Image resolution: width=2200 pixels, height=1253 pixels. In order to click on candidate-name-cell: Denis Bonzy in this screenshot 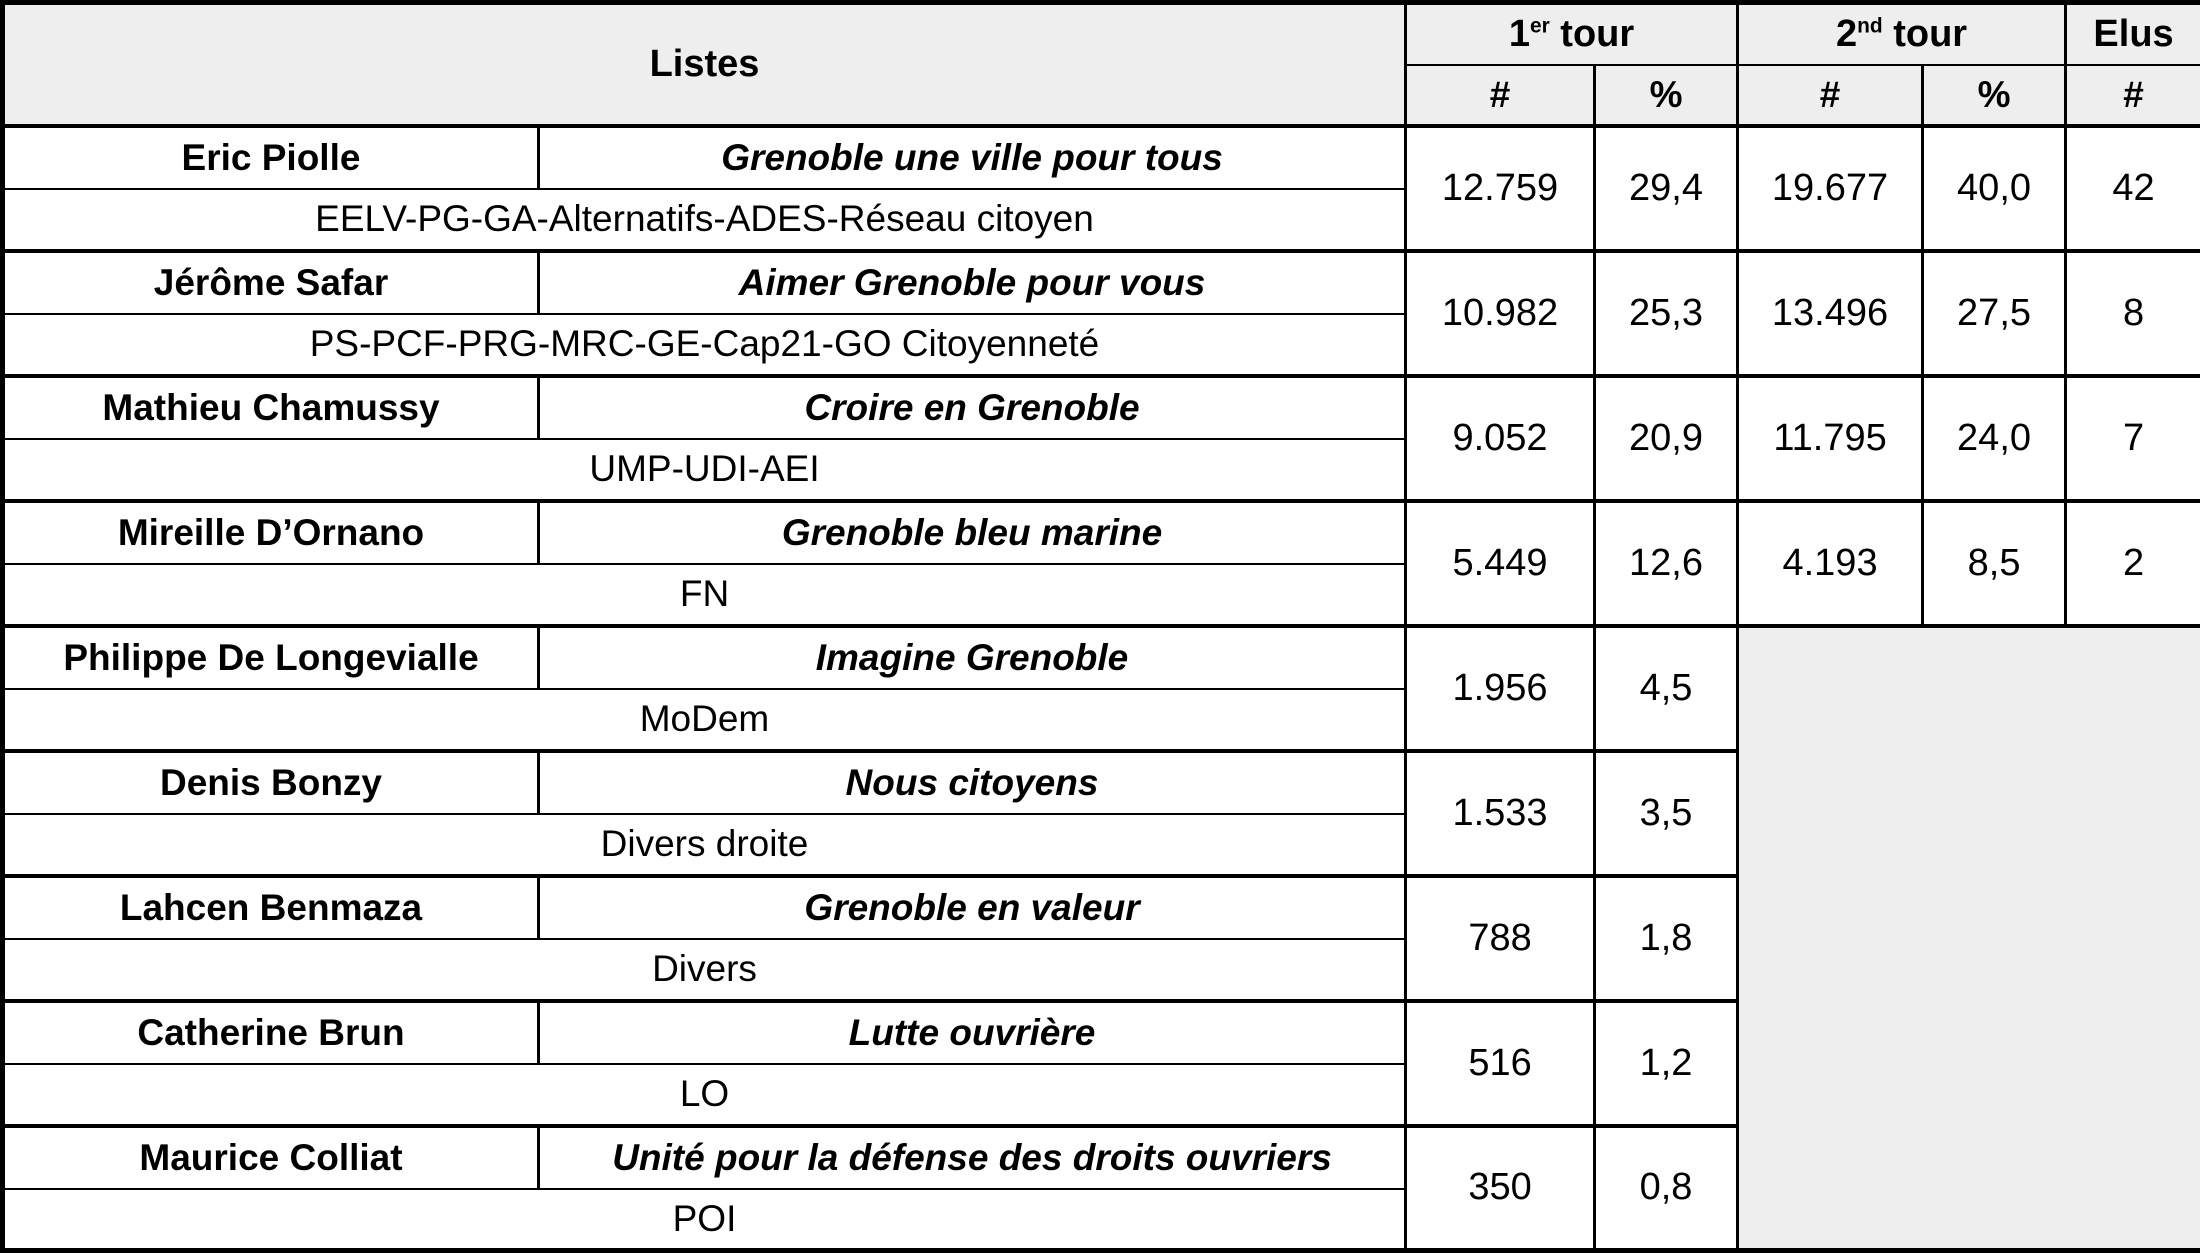, I will do `click(271, 782)`.